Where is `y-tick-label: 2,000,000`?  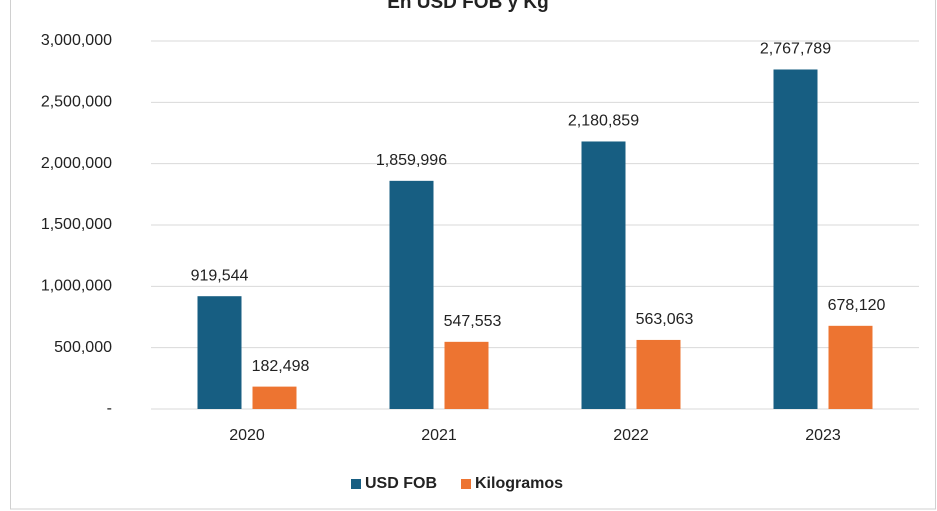
y-tick-label: 2,000,000 is located at coordinates (76, 163).